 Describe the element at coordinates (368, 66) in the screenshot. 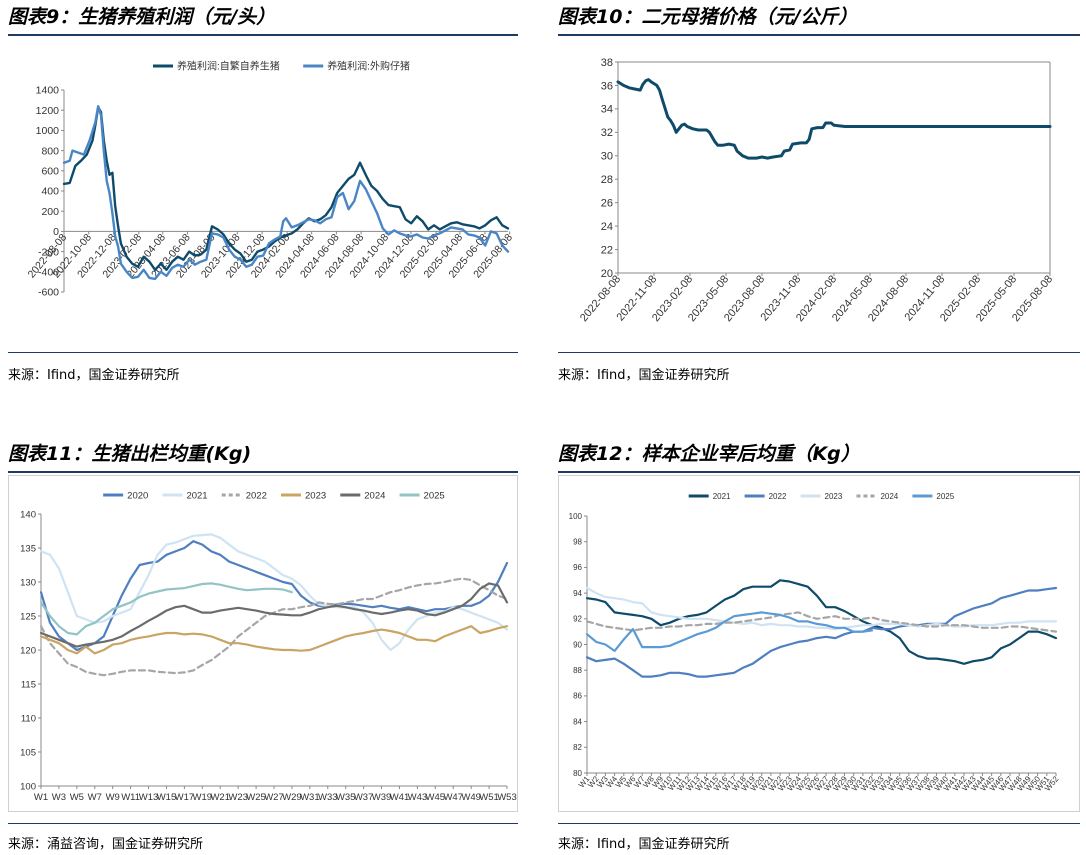

I see `legend-label: 养殖利润:外购仔猪` at that location.